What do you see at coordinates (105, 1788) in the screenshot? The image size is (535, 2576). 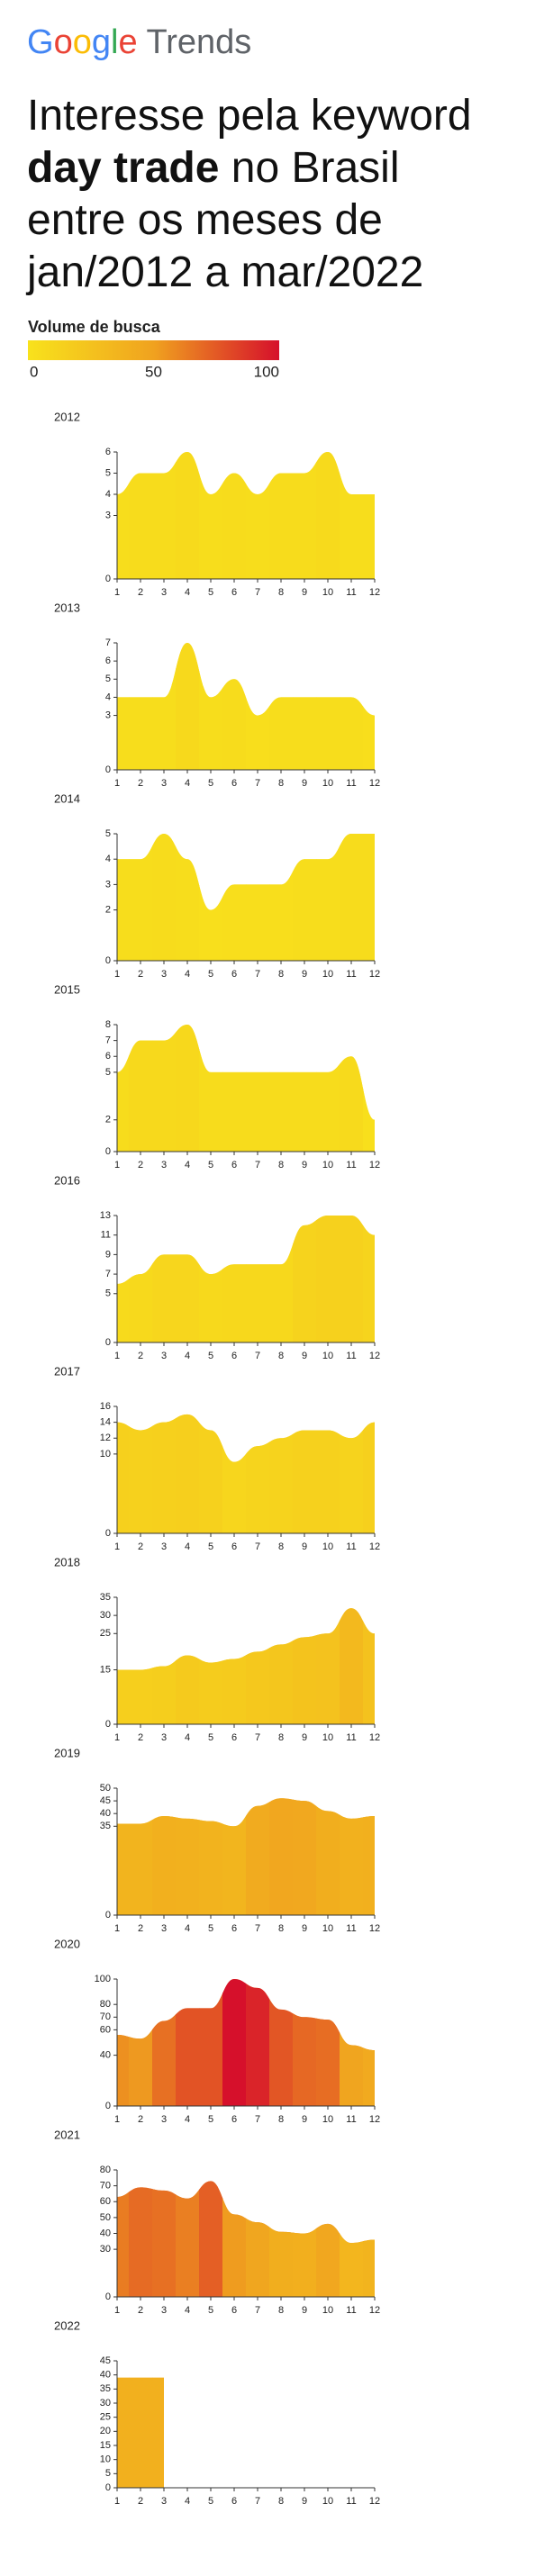 I see `y-tick-label: 50` at bounding box center [105, 1788].